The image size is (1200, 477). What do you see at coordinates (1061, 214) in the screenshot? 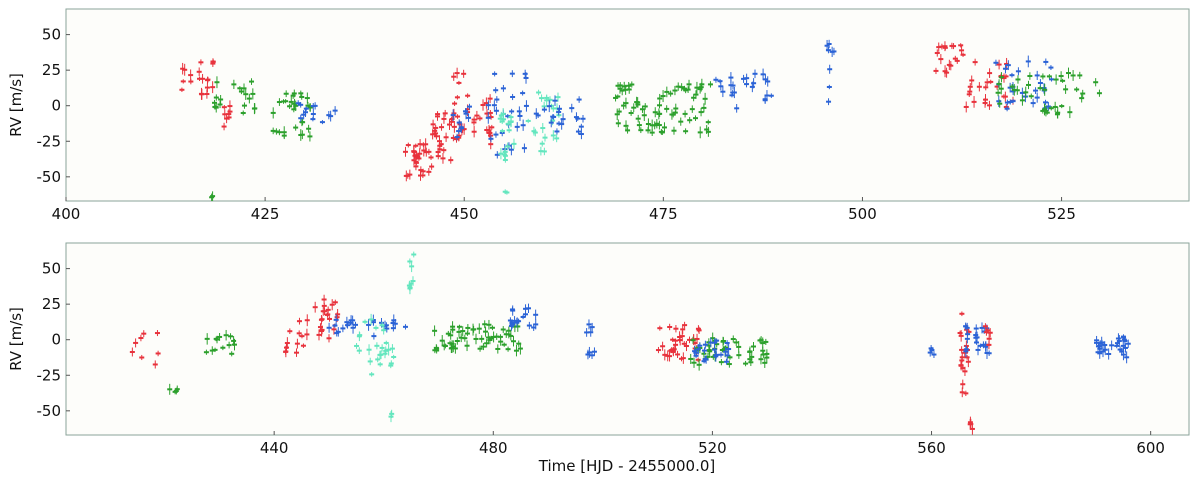
I see `x-tick-label: 525` at bounding box center [1061, 214].